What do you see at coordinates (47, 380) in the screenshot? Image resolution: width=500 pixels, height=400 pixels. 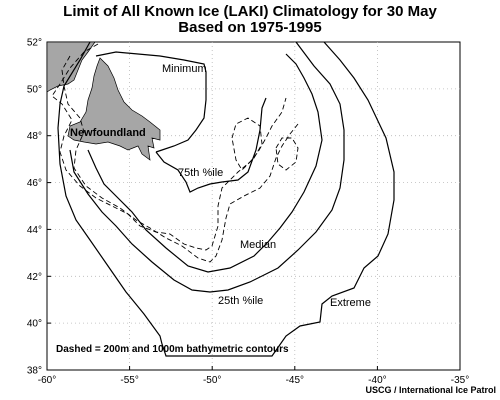 I see `x-tick-label: -60°` at bounding box center [47, 380].